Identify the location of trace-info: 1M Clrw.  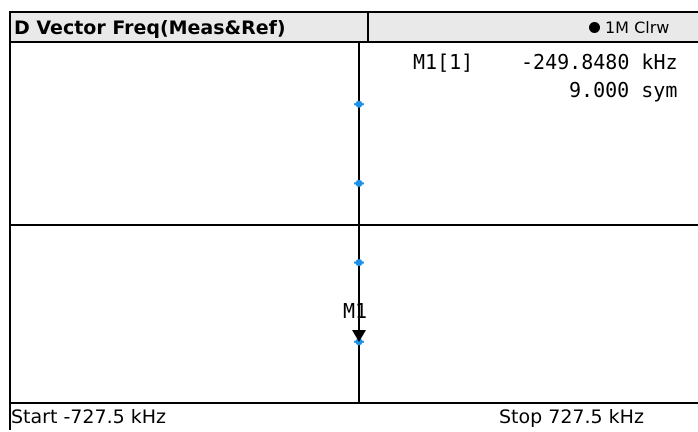
(629, 27).